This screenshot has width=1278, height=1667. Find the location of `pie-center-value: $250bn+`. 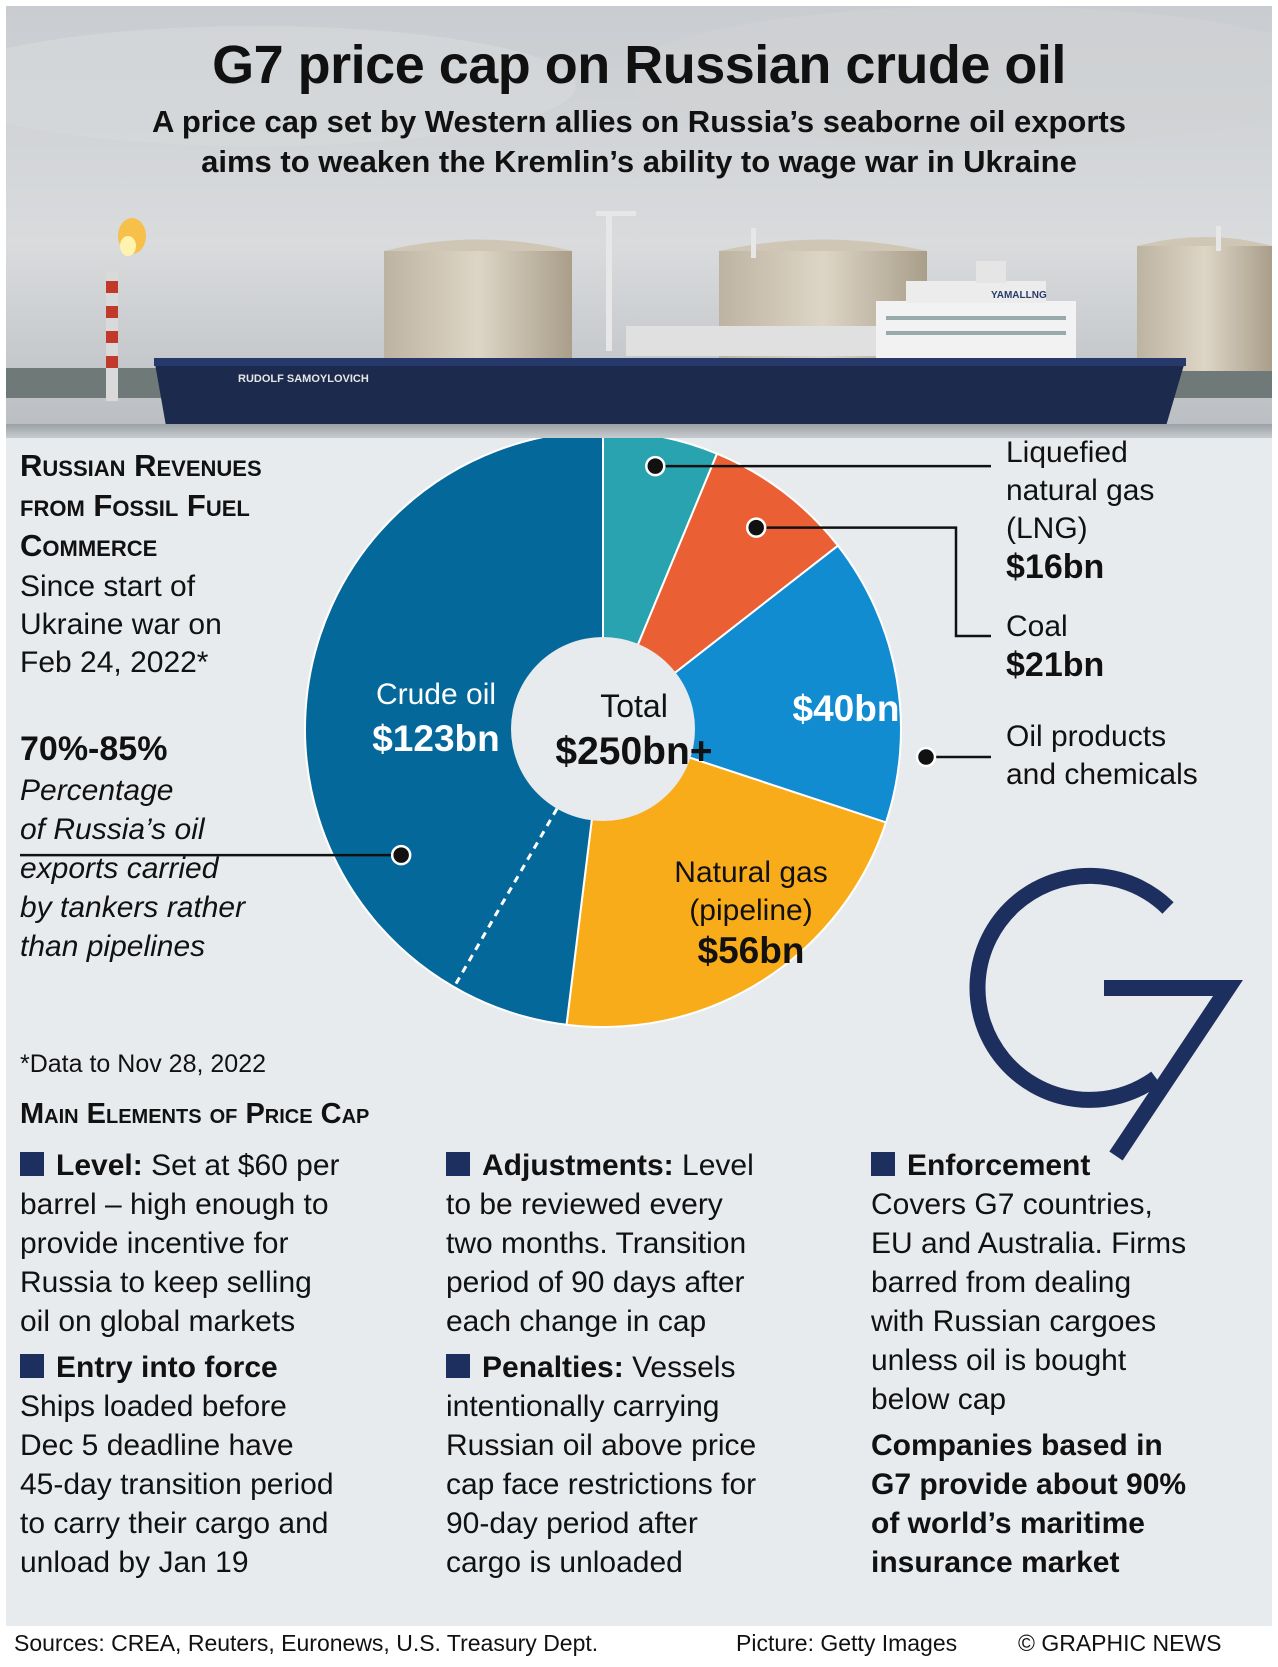

pie-center-value: $250bn+ is located at coordinates (634, 751).